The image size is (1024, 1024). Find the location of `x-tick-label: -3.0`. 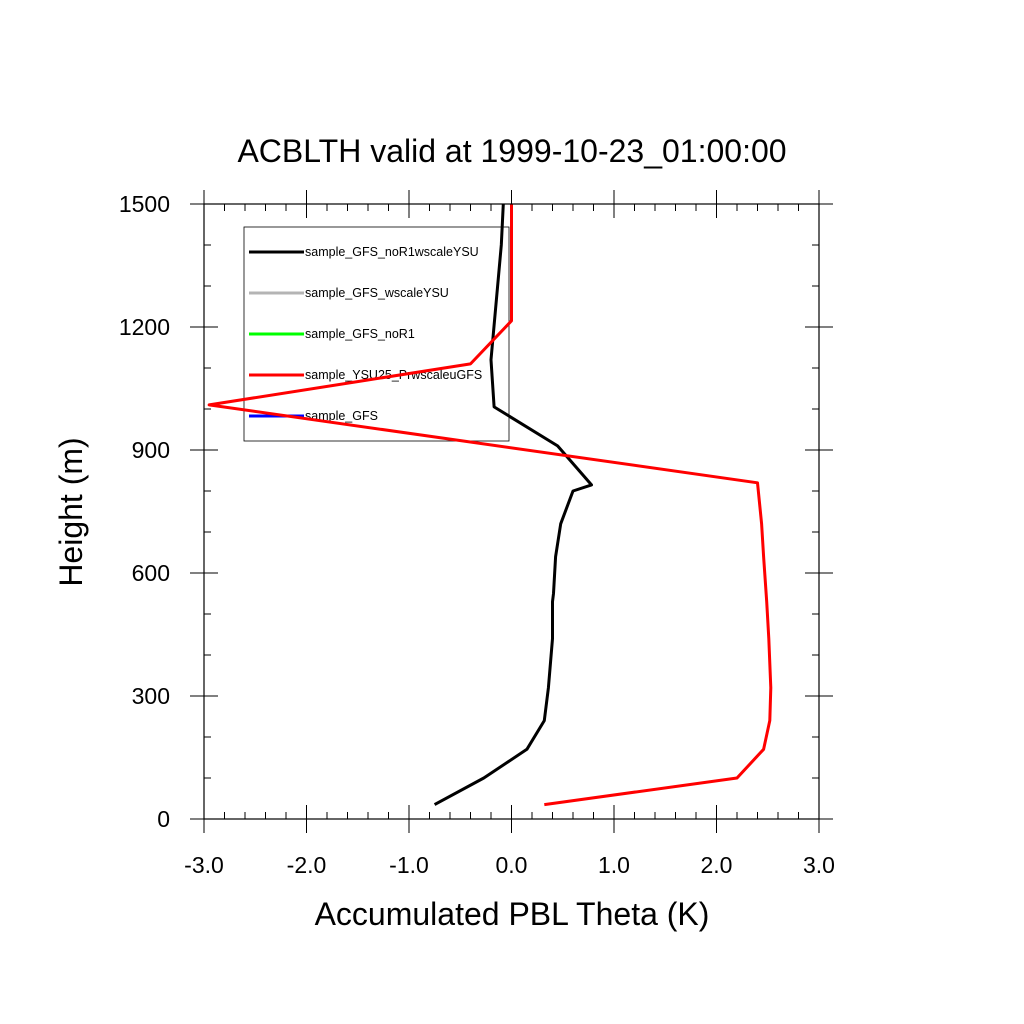

x-tick-label: -3.0 is located at coordinates (204, 865).